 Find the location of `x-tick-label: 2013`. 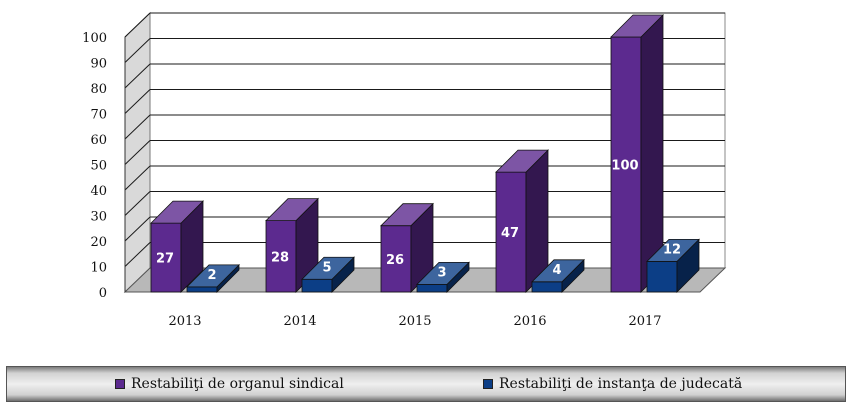

x-tick-label: 2013 is located at coordinates (184, 321).